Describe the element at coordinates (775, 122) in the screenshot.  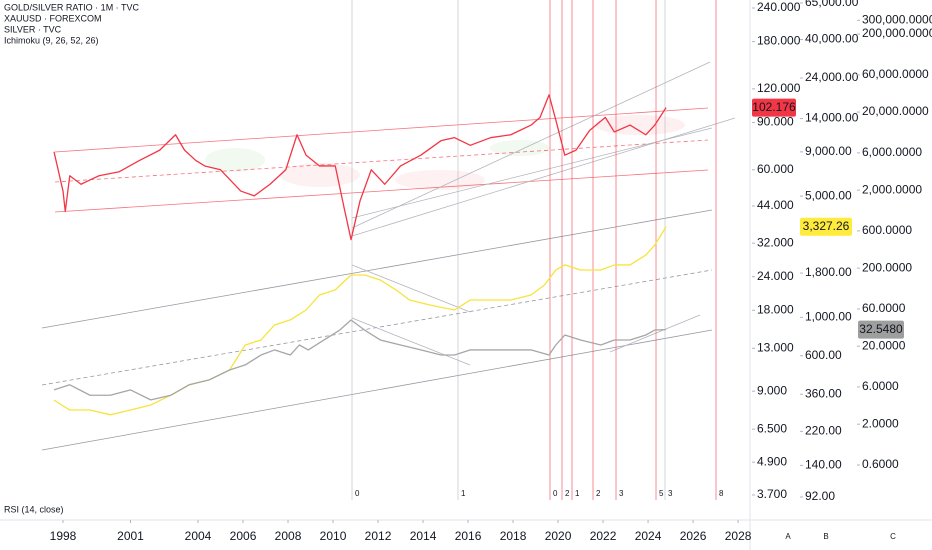
I see `y-tick-label: 90.000` at that location.